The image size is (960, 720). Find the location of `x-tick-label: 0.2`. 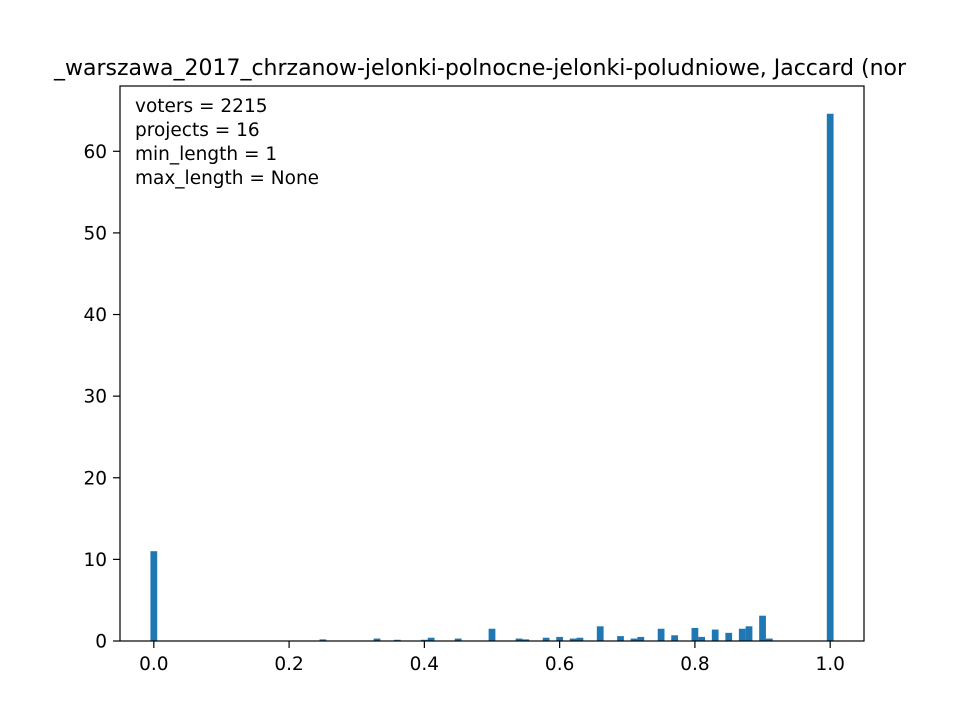

x-tick-label: 0.2 is located at coordinates (288, 664).